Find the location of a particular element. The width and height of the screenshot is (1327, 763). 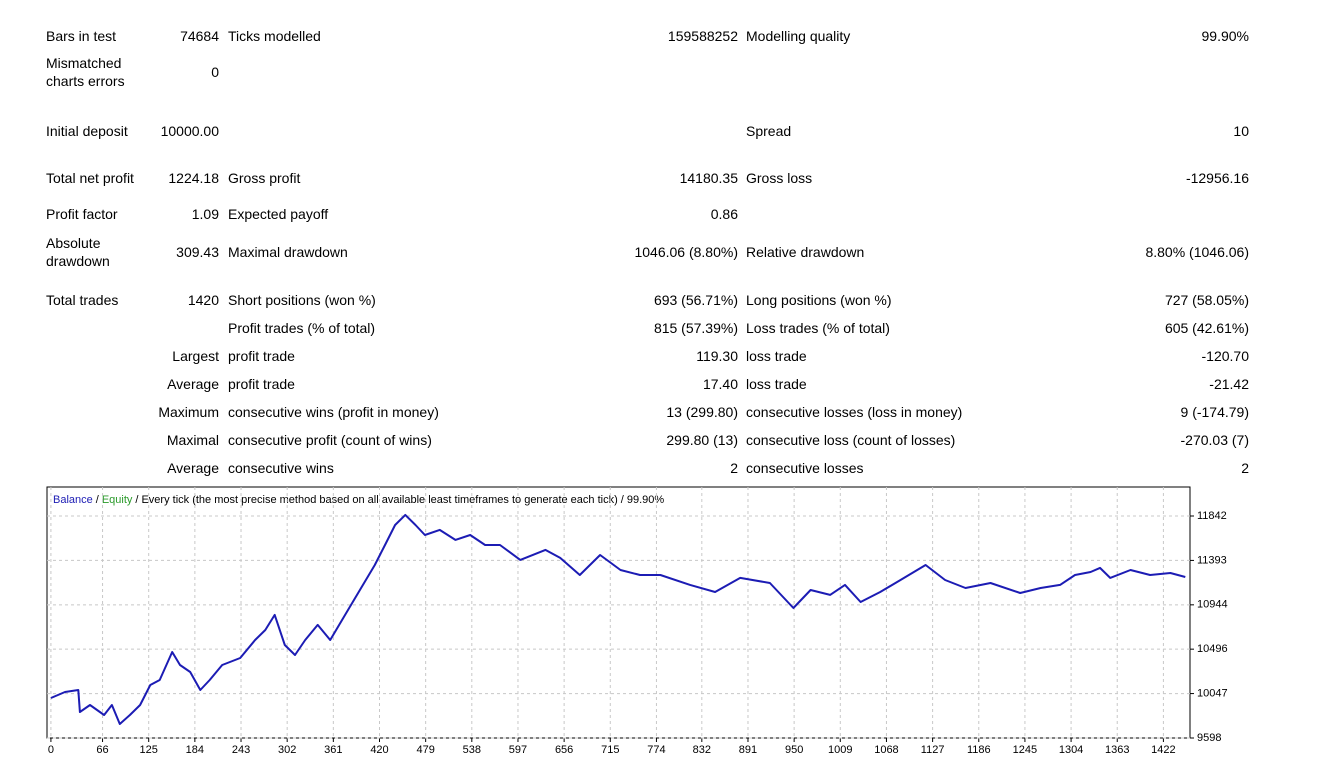

row-label: consecutive wins is located at coordinates (281, 468).